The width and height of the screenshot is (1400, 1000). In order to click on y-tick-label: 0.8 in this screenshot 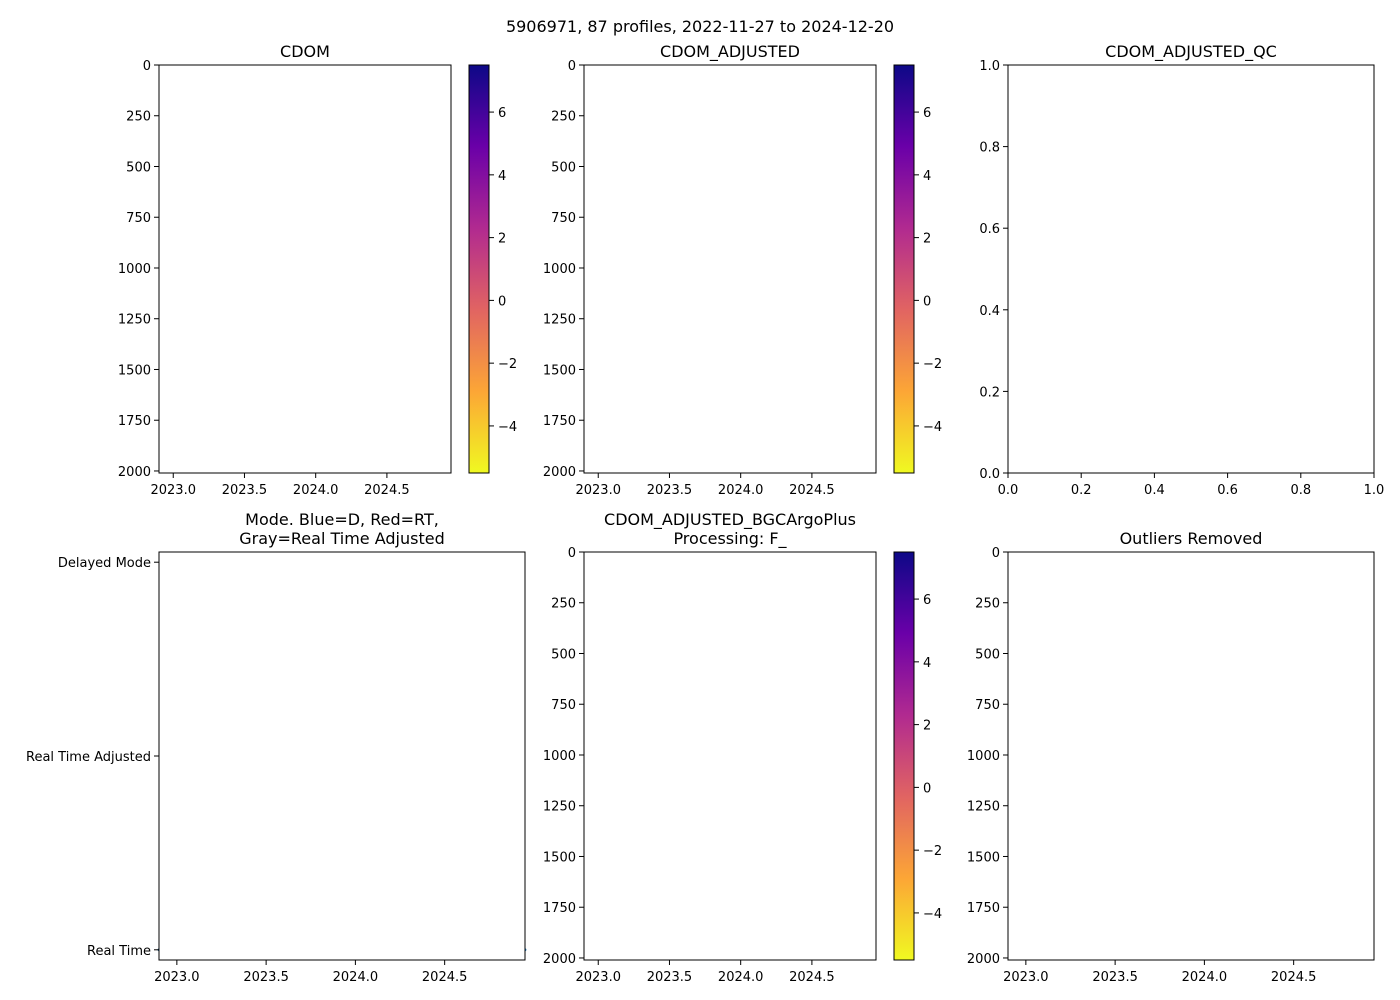, I will do `click(989, 148)`.